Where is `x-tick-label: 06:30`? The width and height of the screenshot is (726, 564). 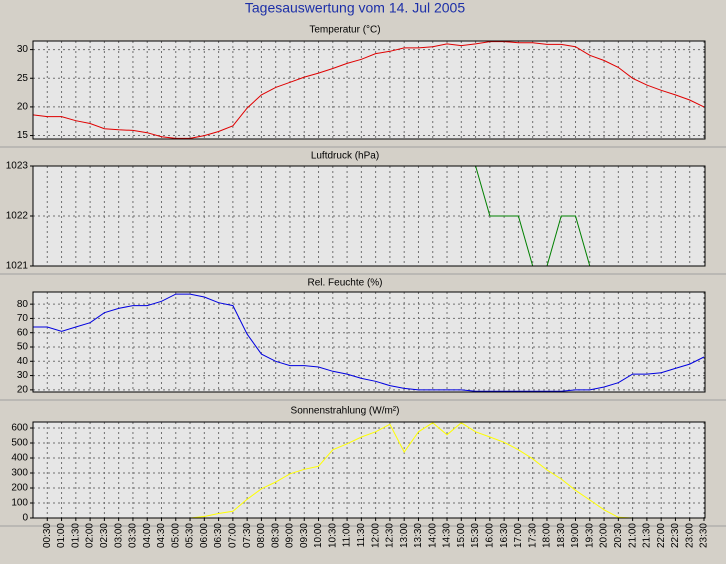 x-tick-label: 06:30 is located at coordinates (218, 535).